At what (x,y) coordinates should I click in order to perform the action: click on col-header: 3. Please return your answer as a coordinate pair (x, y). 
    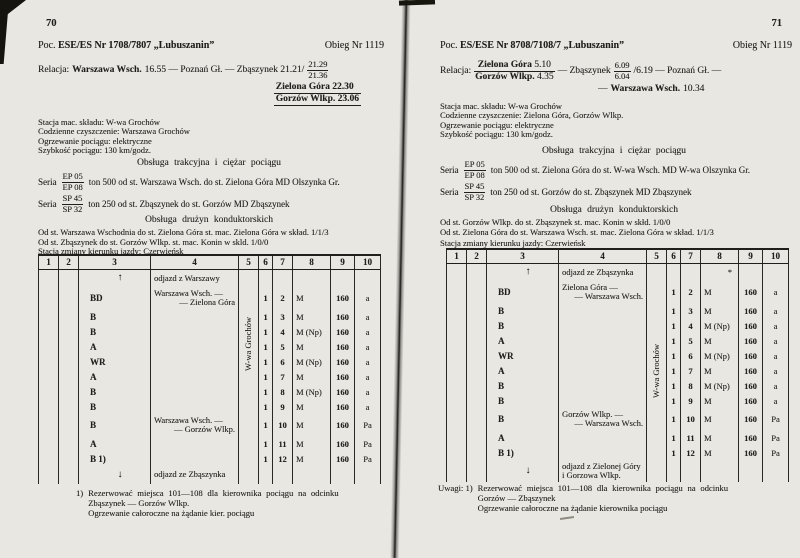
    Looking at the image, I should click on (114, 262).